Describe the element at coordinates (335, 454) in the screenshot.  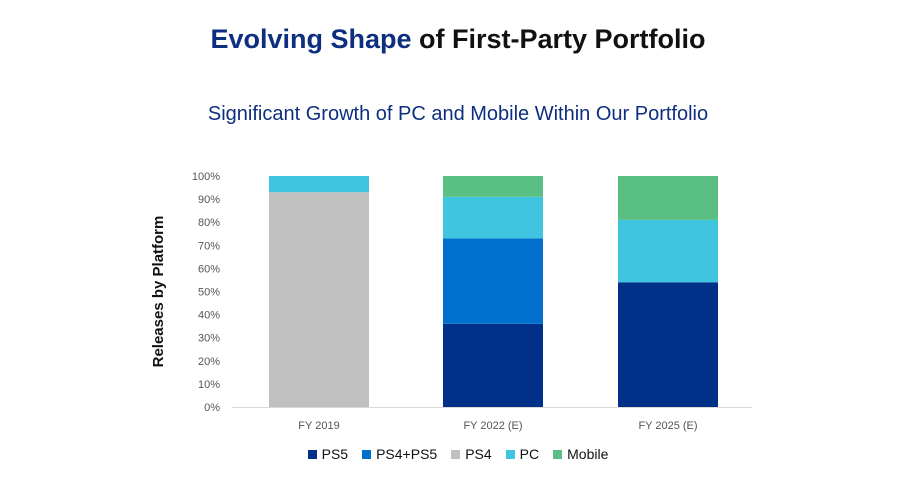
I see `legend-label: PS5` at that location.